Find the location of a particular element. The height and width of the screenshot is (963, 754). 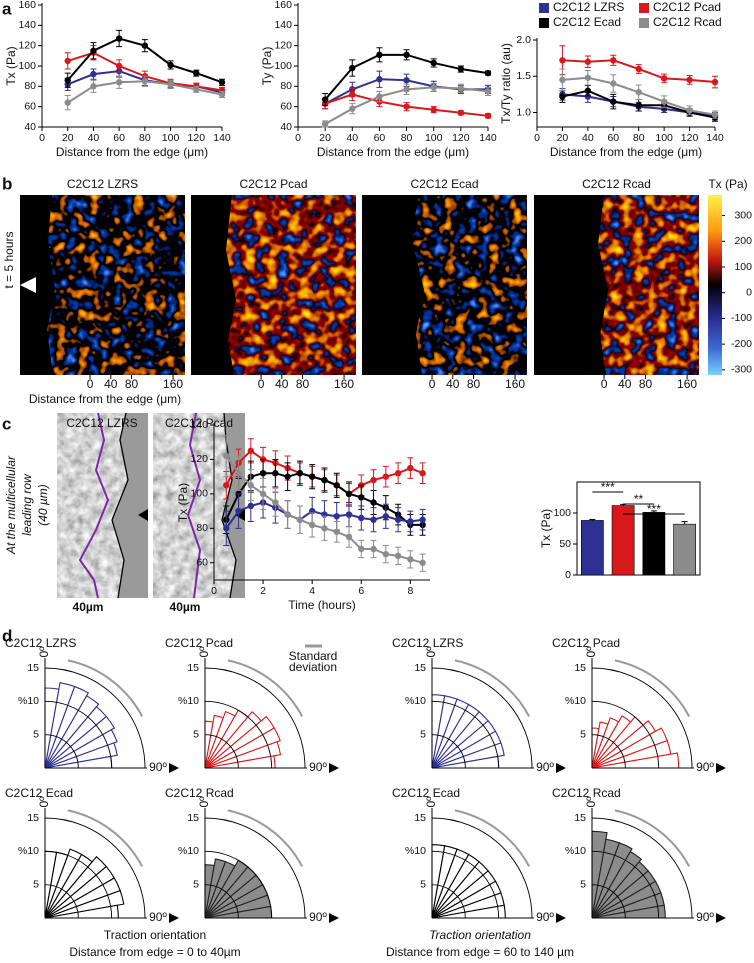

x-tick-label: 140 is located at coordinates (488, 138).